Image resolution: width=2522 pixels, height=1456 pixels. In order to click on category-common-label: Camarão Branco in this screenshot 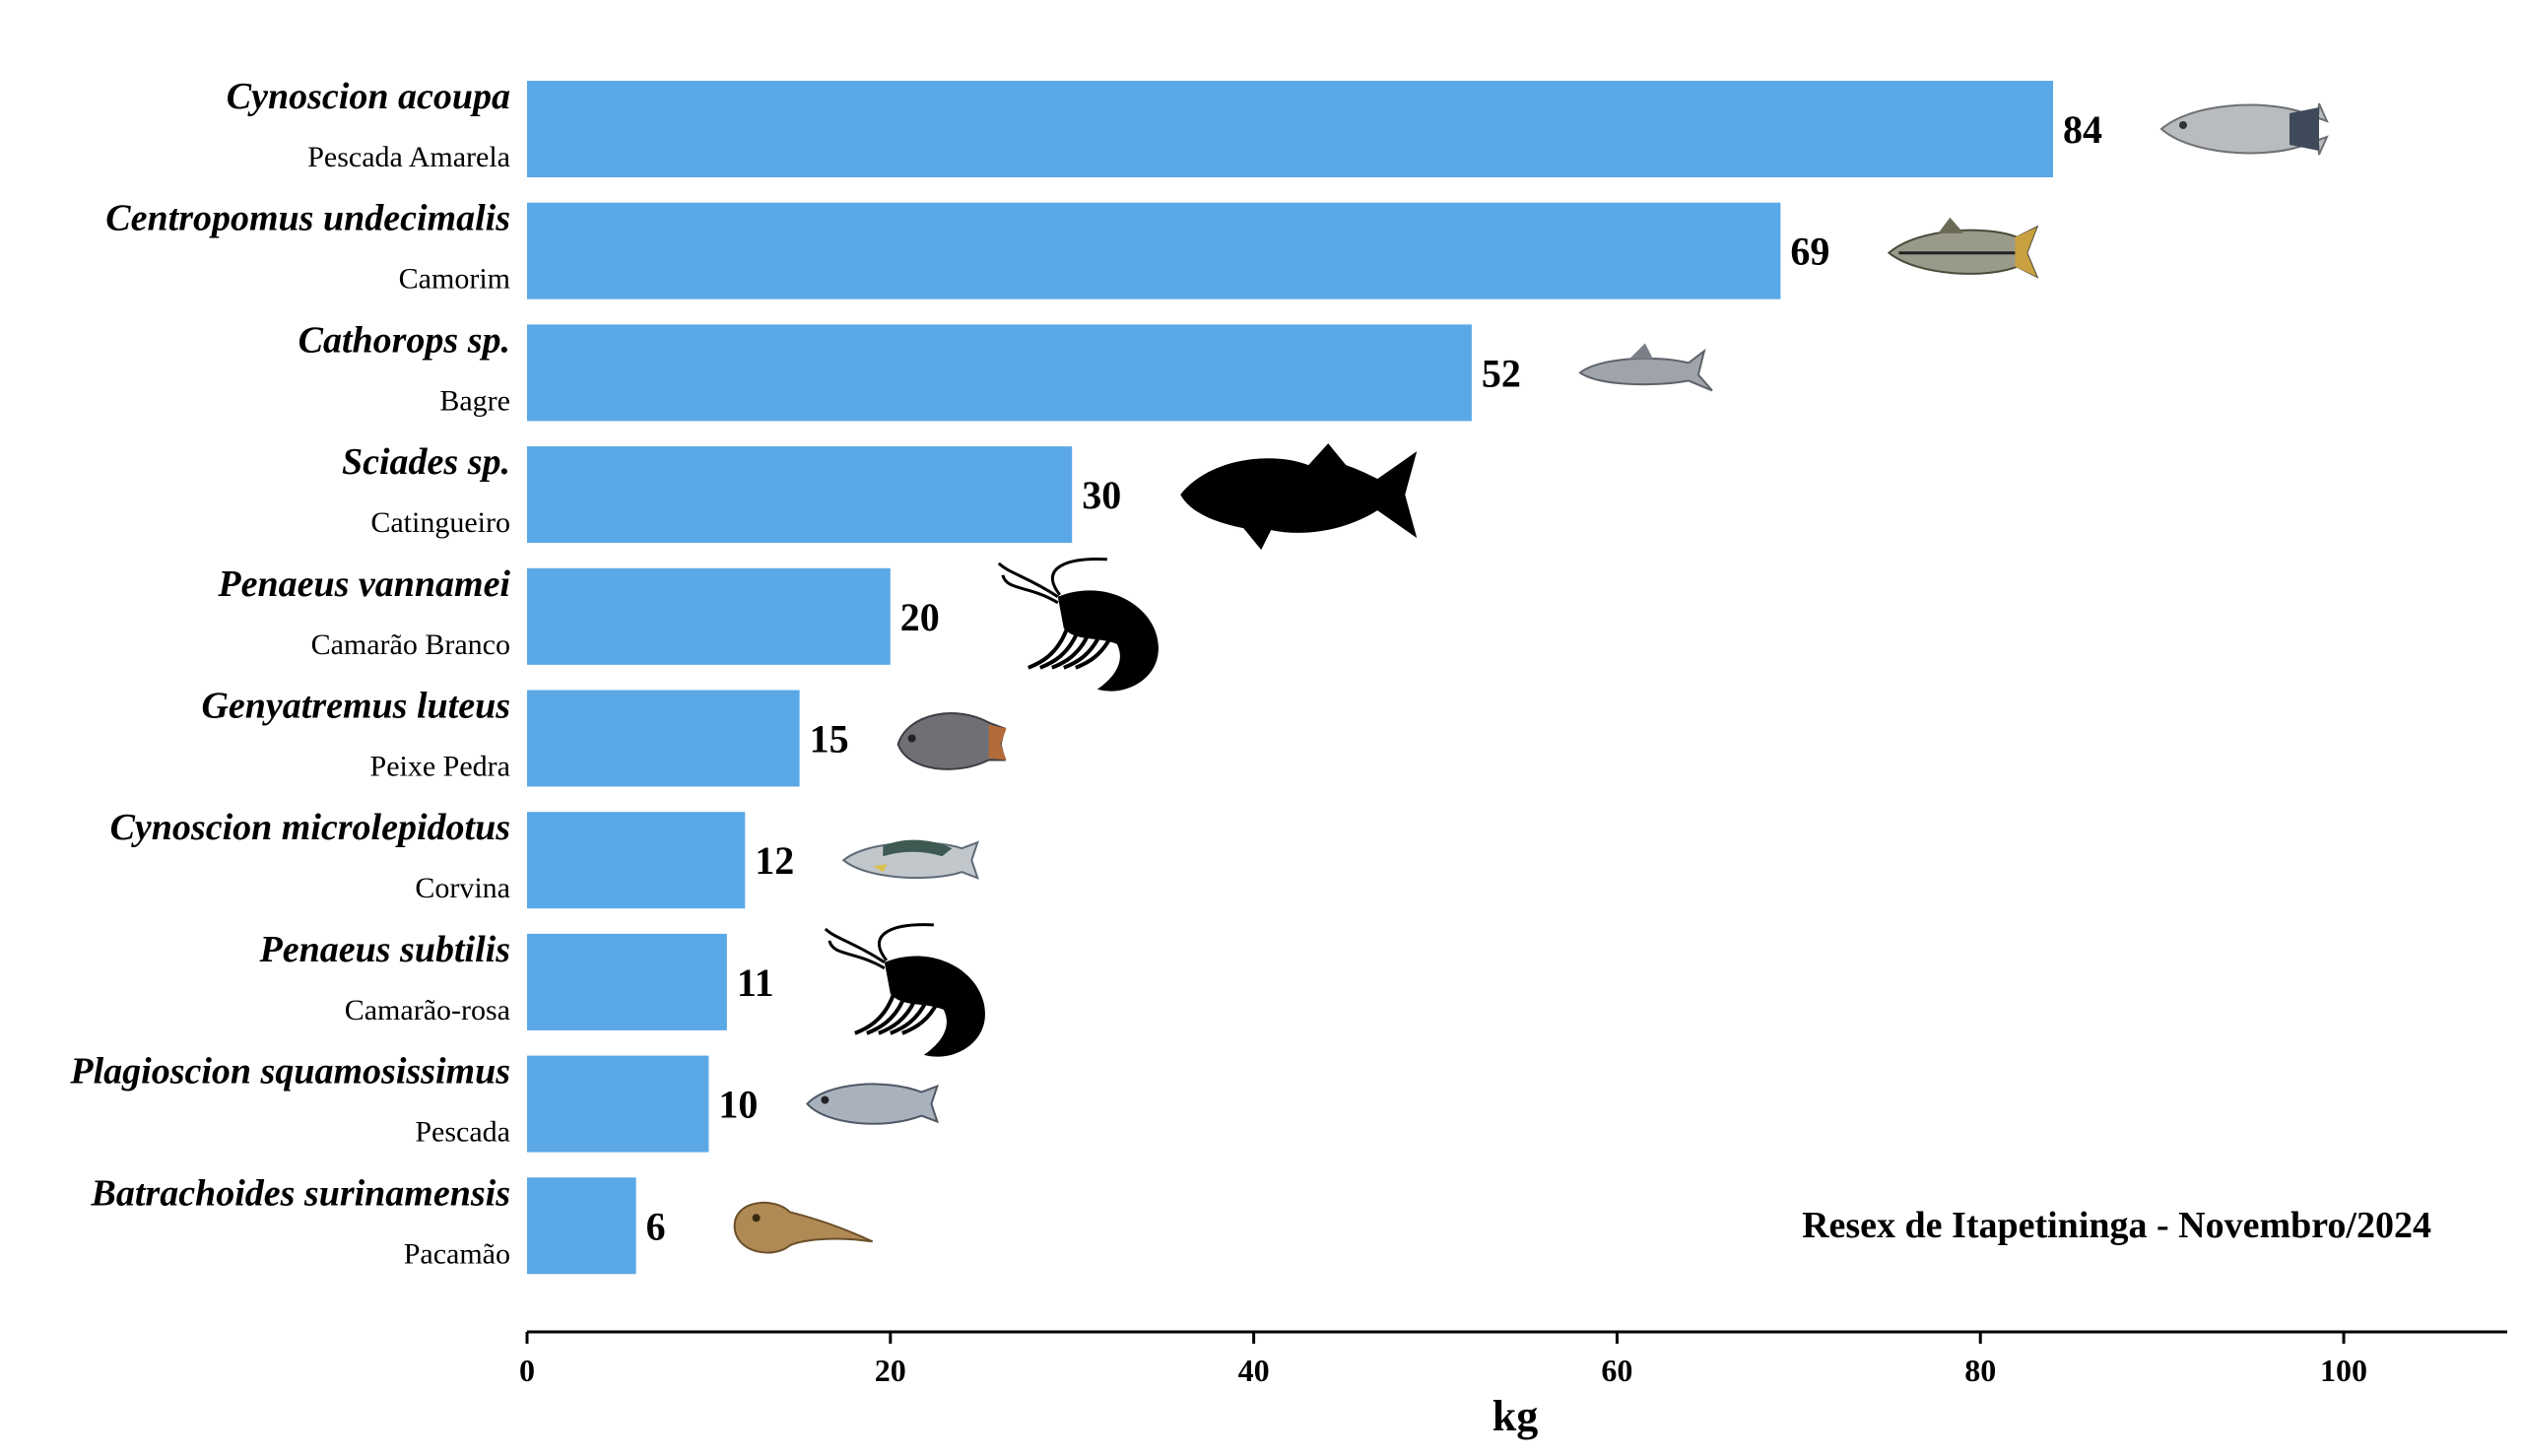, I will do `click(410, 645)`.